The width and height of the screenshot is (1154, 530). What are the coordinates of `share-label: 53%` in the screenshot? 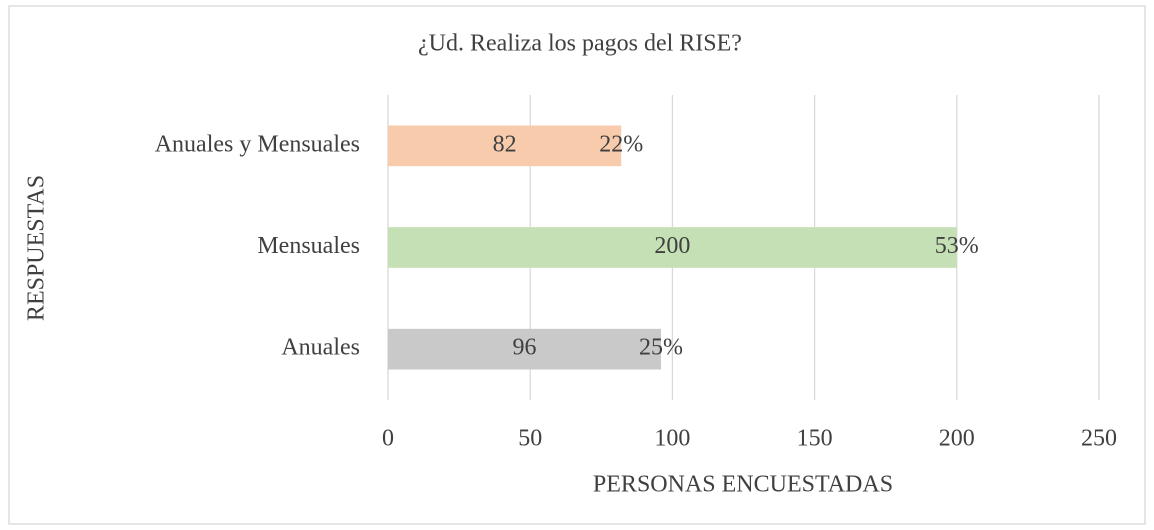 It's located at (957, 246).